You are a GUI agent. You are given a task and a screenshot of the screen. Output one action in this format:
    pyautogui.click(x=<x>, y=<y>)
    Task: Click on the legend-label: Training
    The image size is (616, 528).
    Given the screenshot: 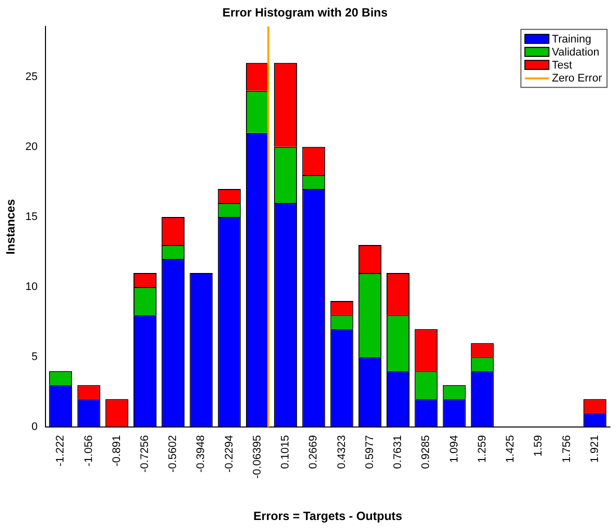 What is the action you would take?
    pyautogui.click(x=572, y=39)
    